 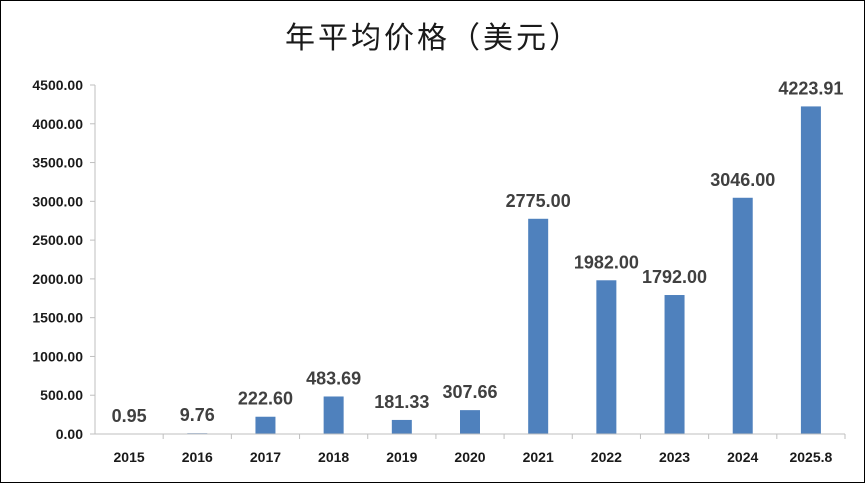 I want to click on bar-2019, so click(x=401, y=426).